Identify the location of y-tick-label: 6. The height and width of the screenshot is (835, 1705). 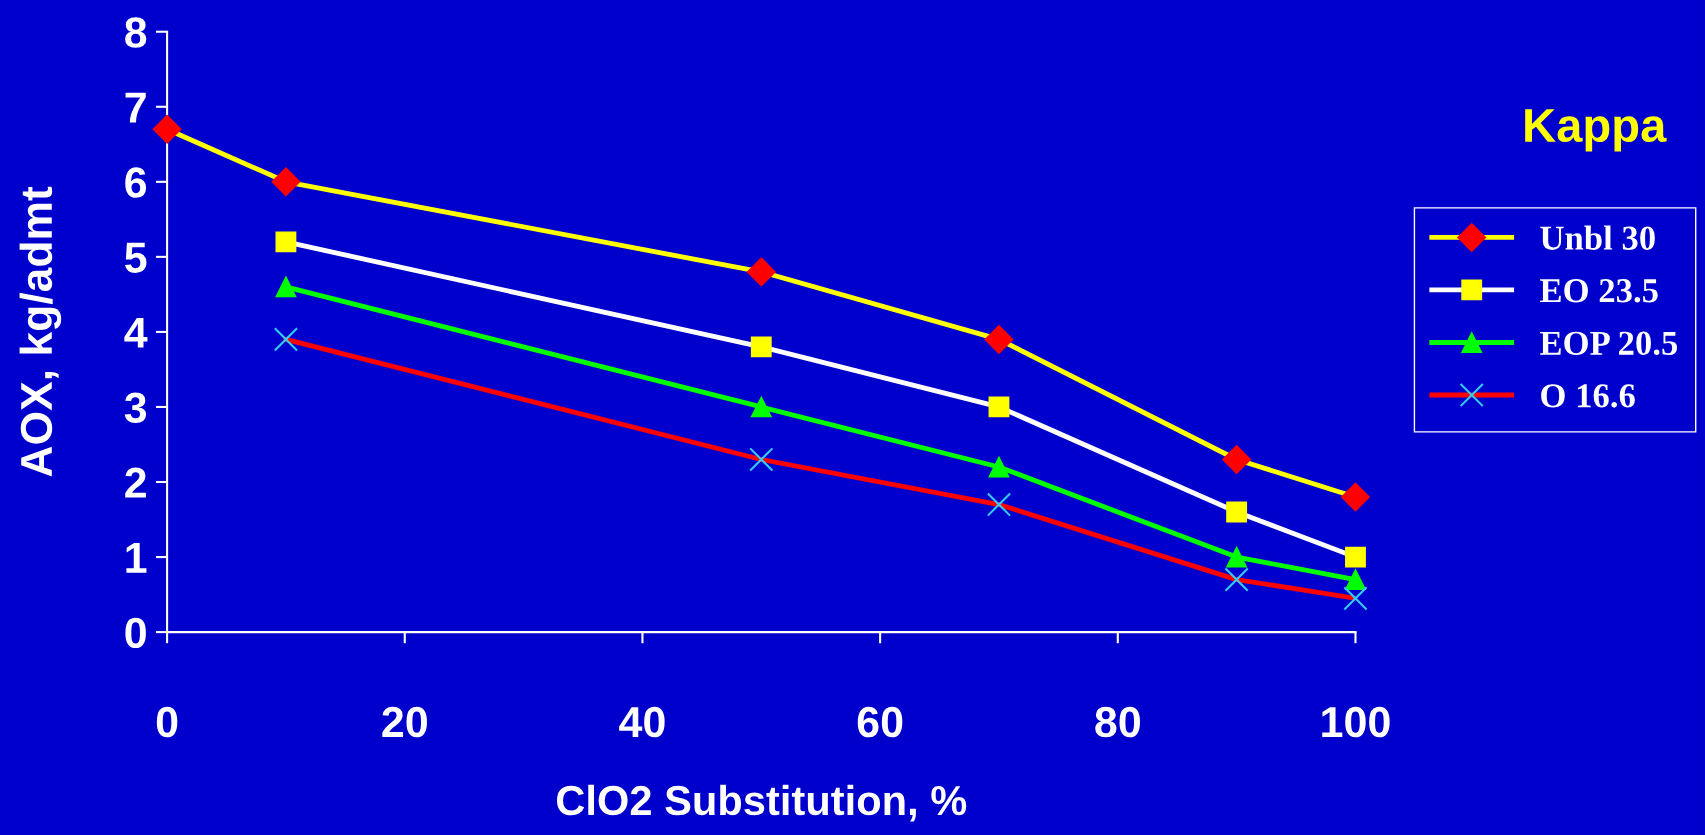
(136, 182).